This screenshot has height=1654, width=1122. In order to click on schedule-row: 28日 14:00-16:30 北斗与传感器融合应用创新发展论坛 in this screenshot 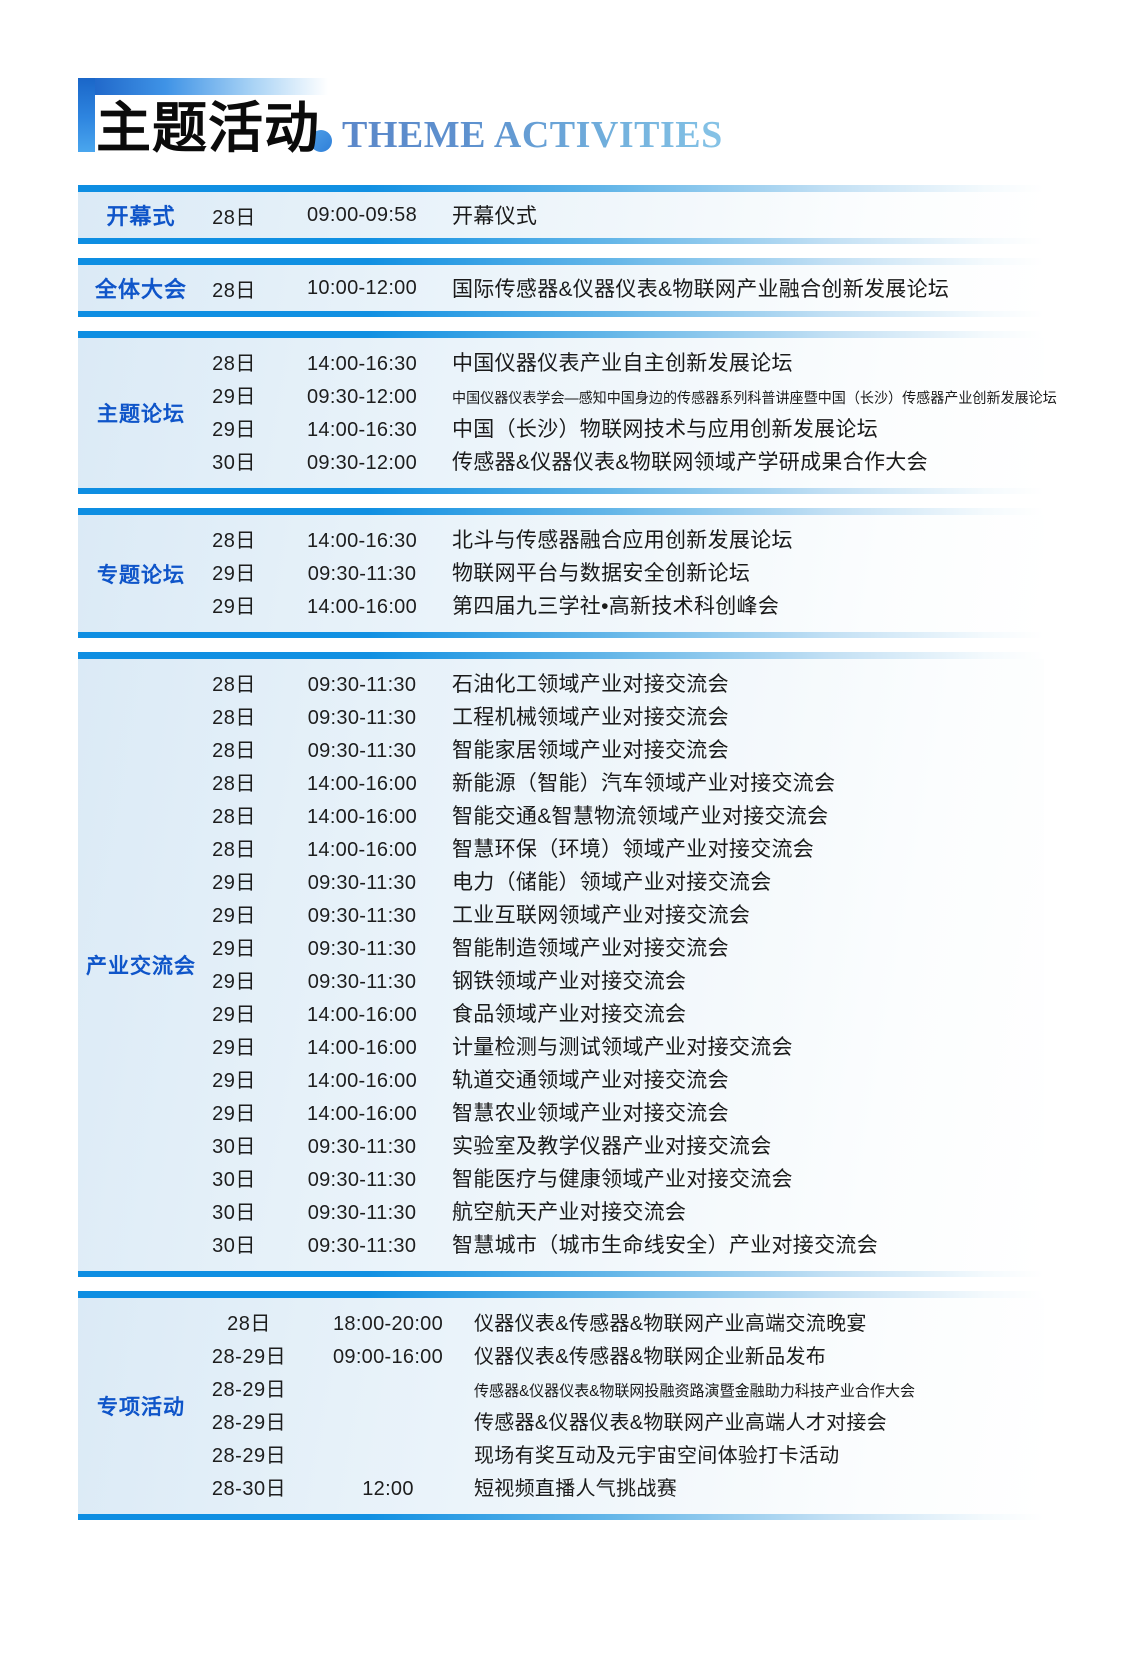, I will do `click(620, 540)`.